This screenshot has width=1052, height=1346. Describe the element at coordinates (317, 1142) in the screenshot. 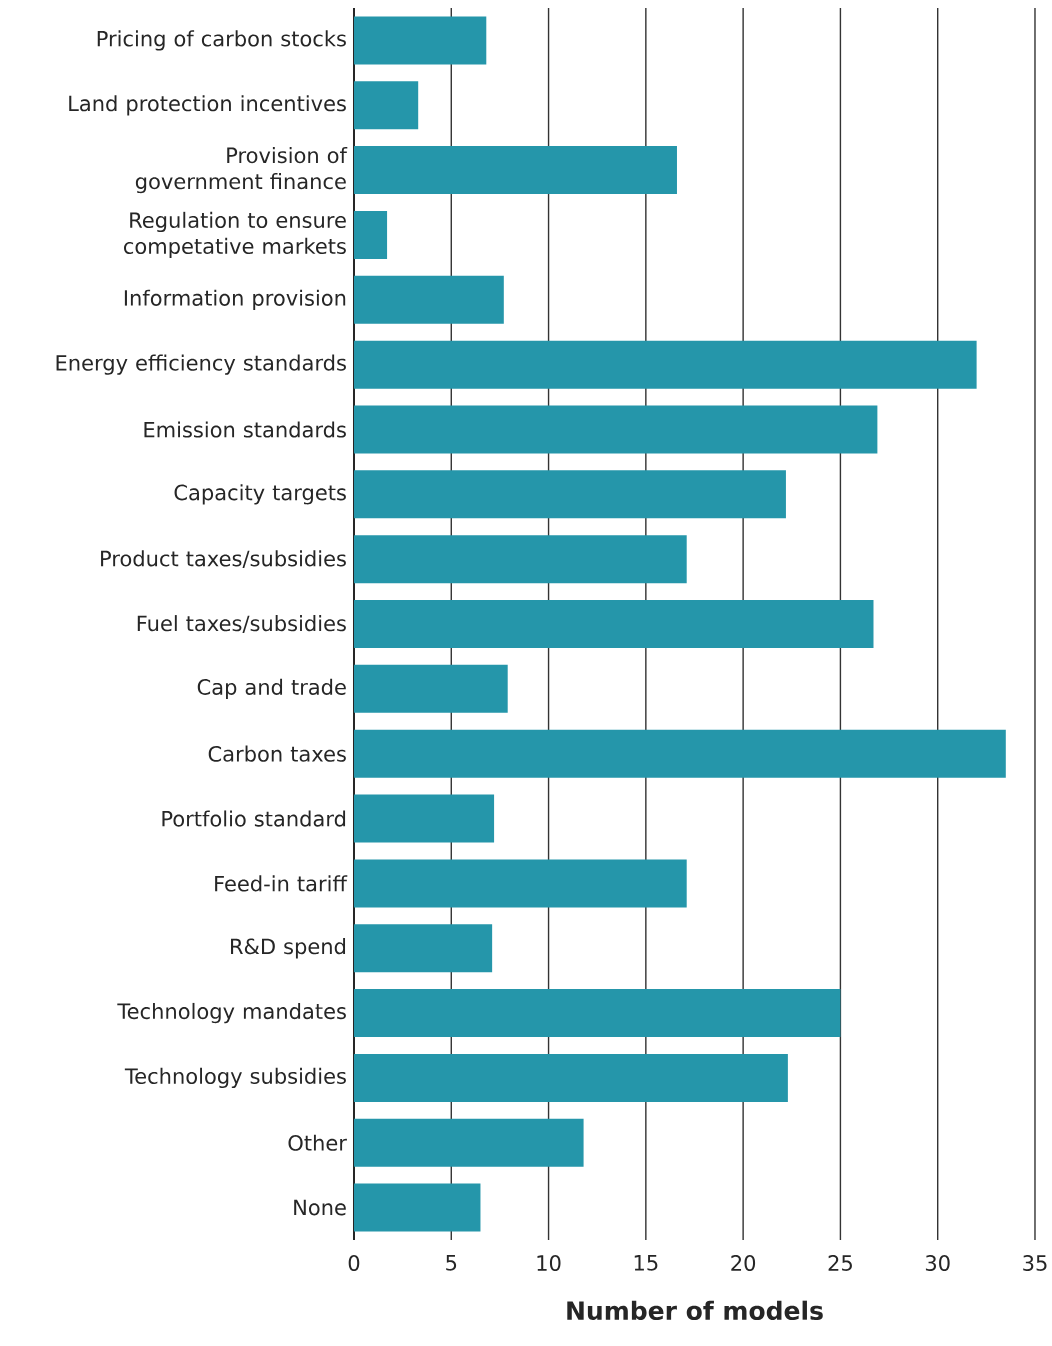

I see `y-tick-label: Other` at that location.